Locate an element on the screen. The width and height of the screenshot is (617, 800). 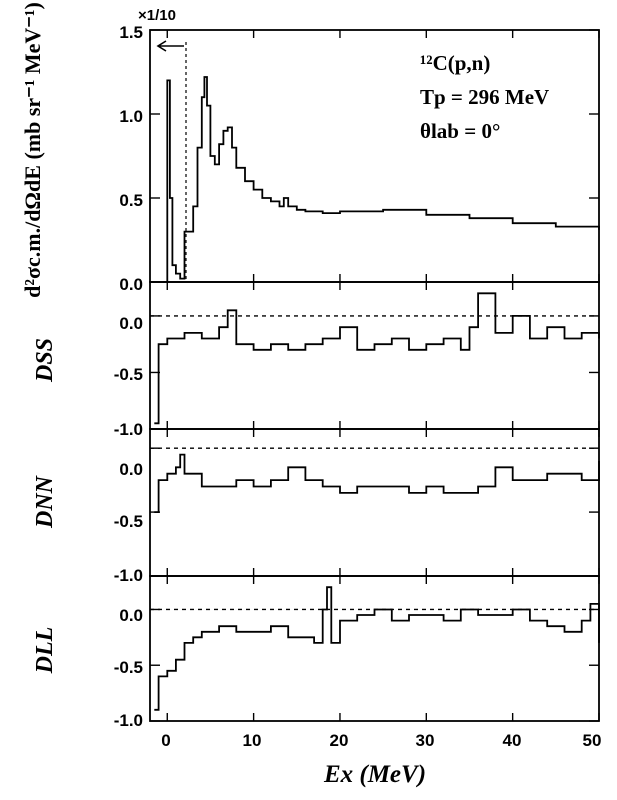
x-tick-label: 30 is located at coordinates (425, 740).